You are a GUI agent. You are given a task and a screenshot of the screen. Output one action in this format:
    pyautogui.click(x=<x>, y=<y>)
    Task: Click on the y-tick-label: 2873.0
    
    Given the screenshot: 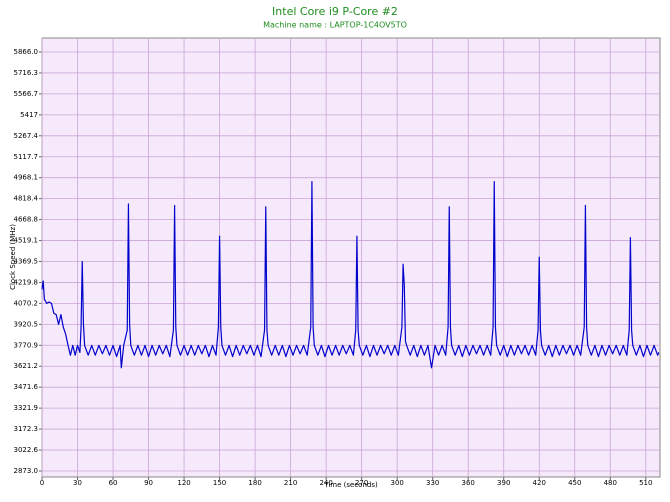 What is the action you would take?
    pyautogui.click(x=26, y=471)
    